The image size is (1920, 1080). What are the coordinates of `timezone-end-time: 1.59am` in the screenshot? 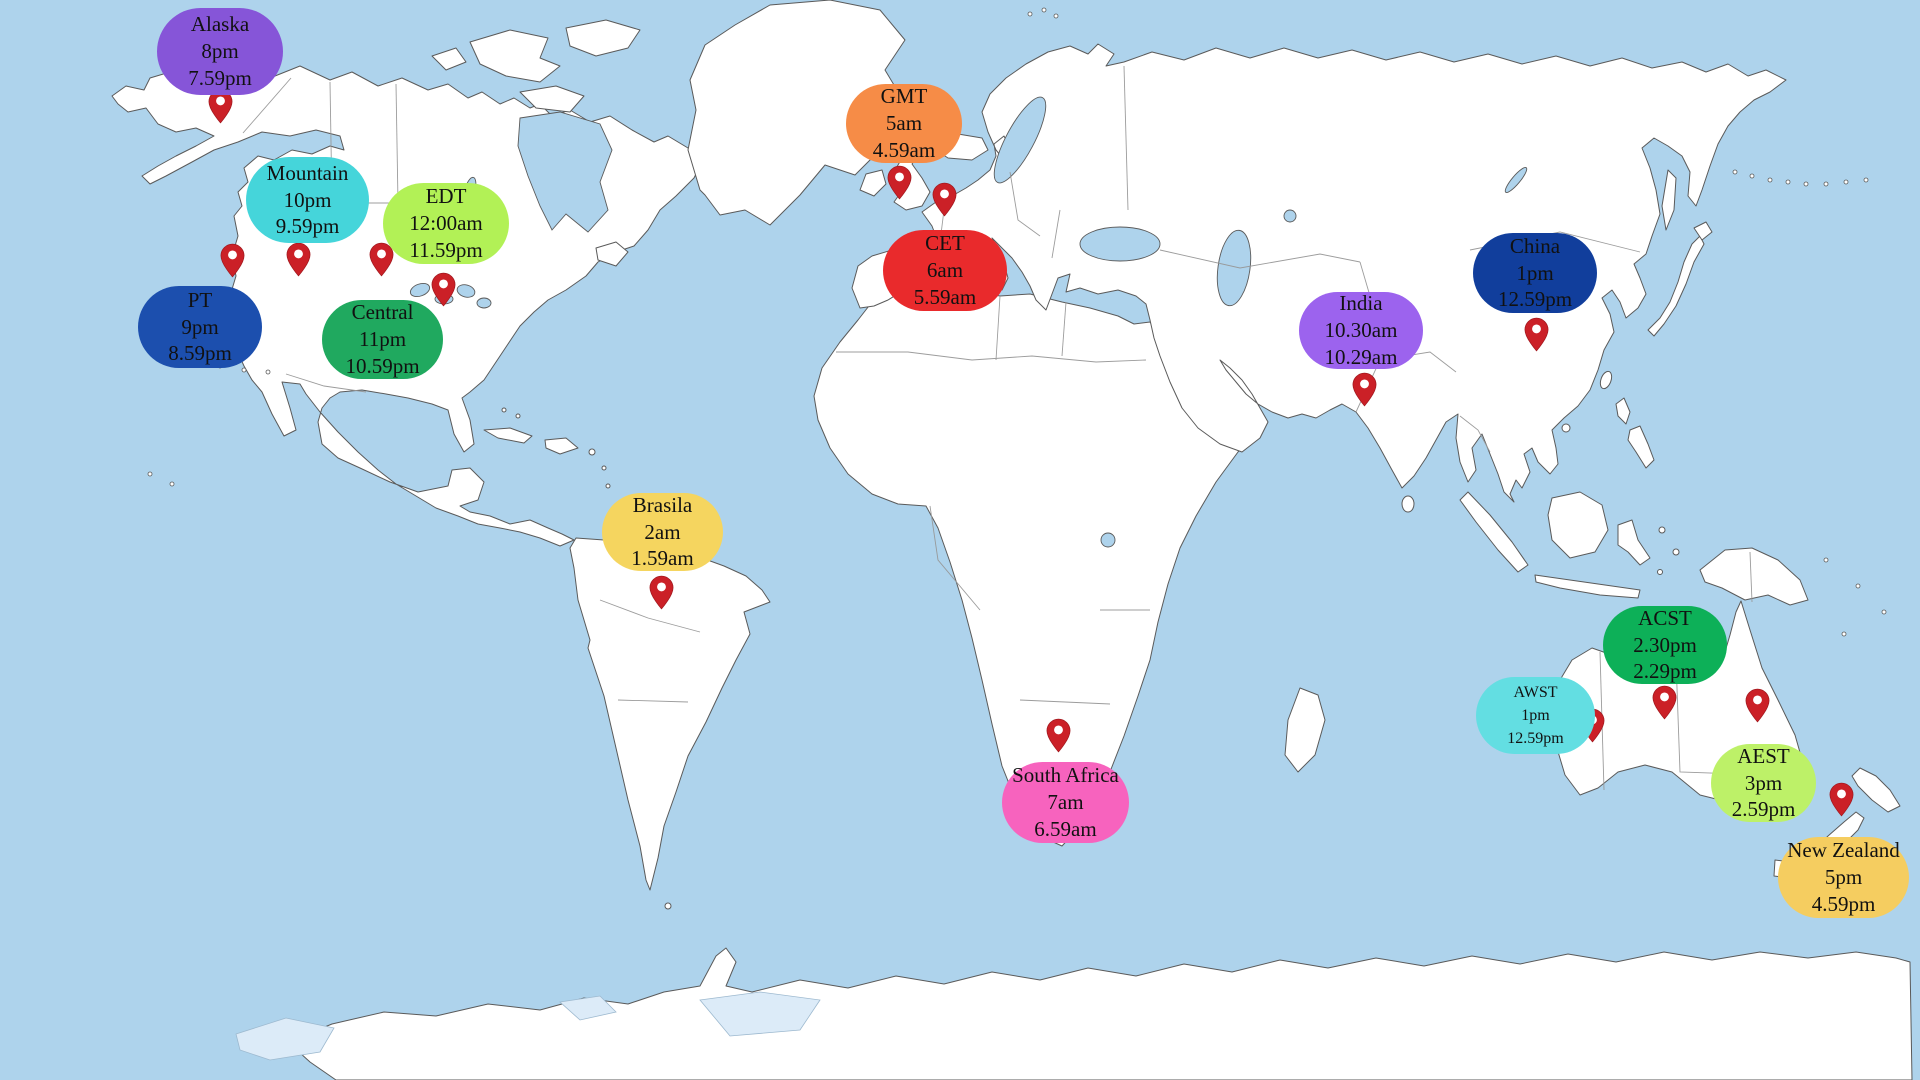 It's located at (662, 558).